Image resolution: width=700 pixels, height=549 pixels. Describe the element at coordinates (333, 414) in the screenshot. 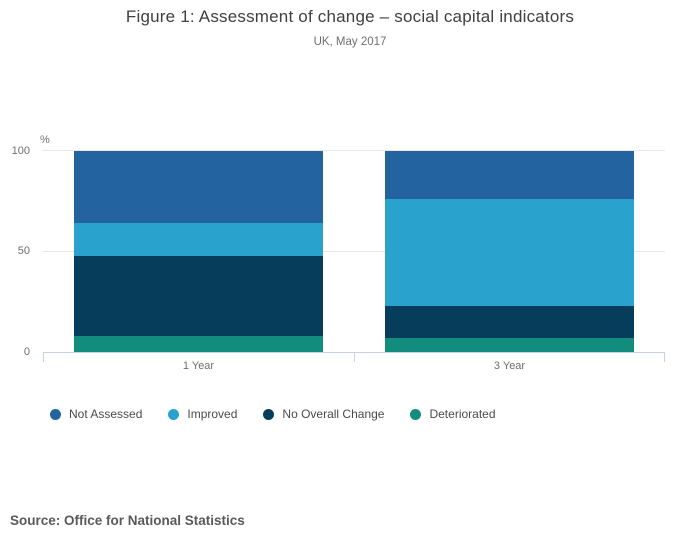

I see `legend-label: No Overall Change` at that location.